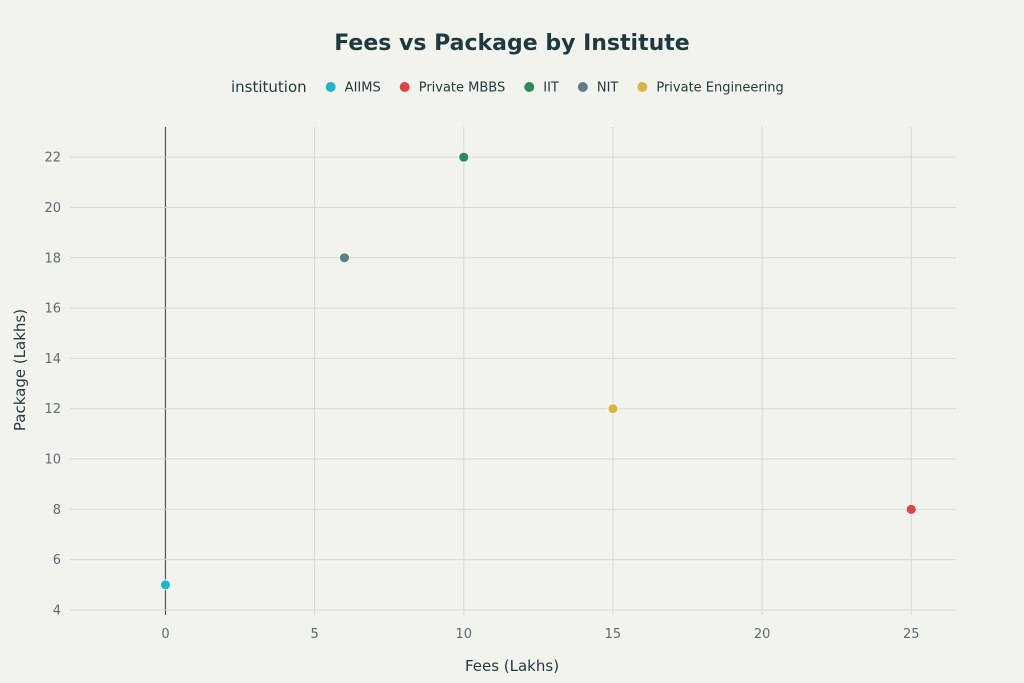  I want to click on legend-label: AIIMS, so click(363, 88).